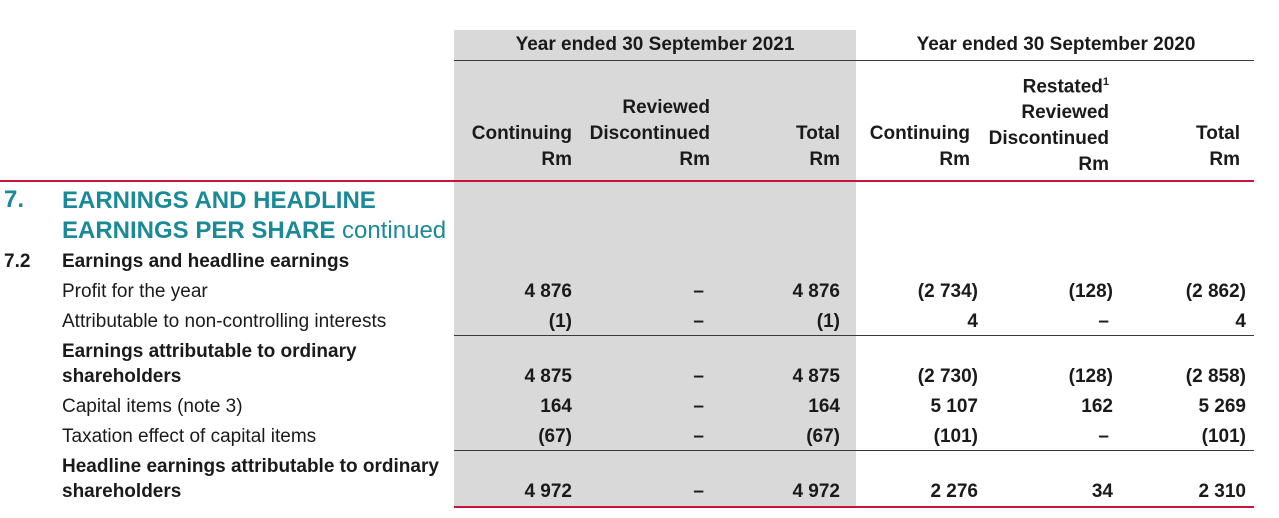 This screenshot has width=1279, height=518. What do you see at coordinates (947, 291) in the screenshot?
I see `table-cell: (2 734)` at bounding box center [947, 291].